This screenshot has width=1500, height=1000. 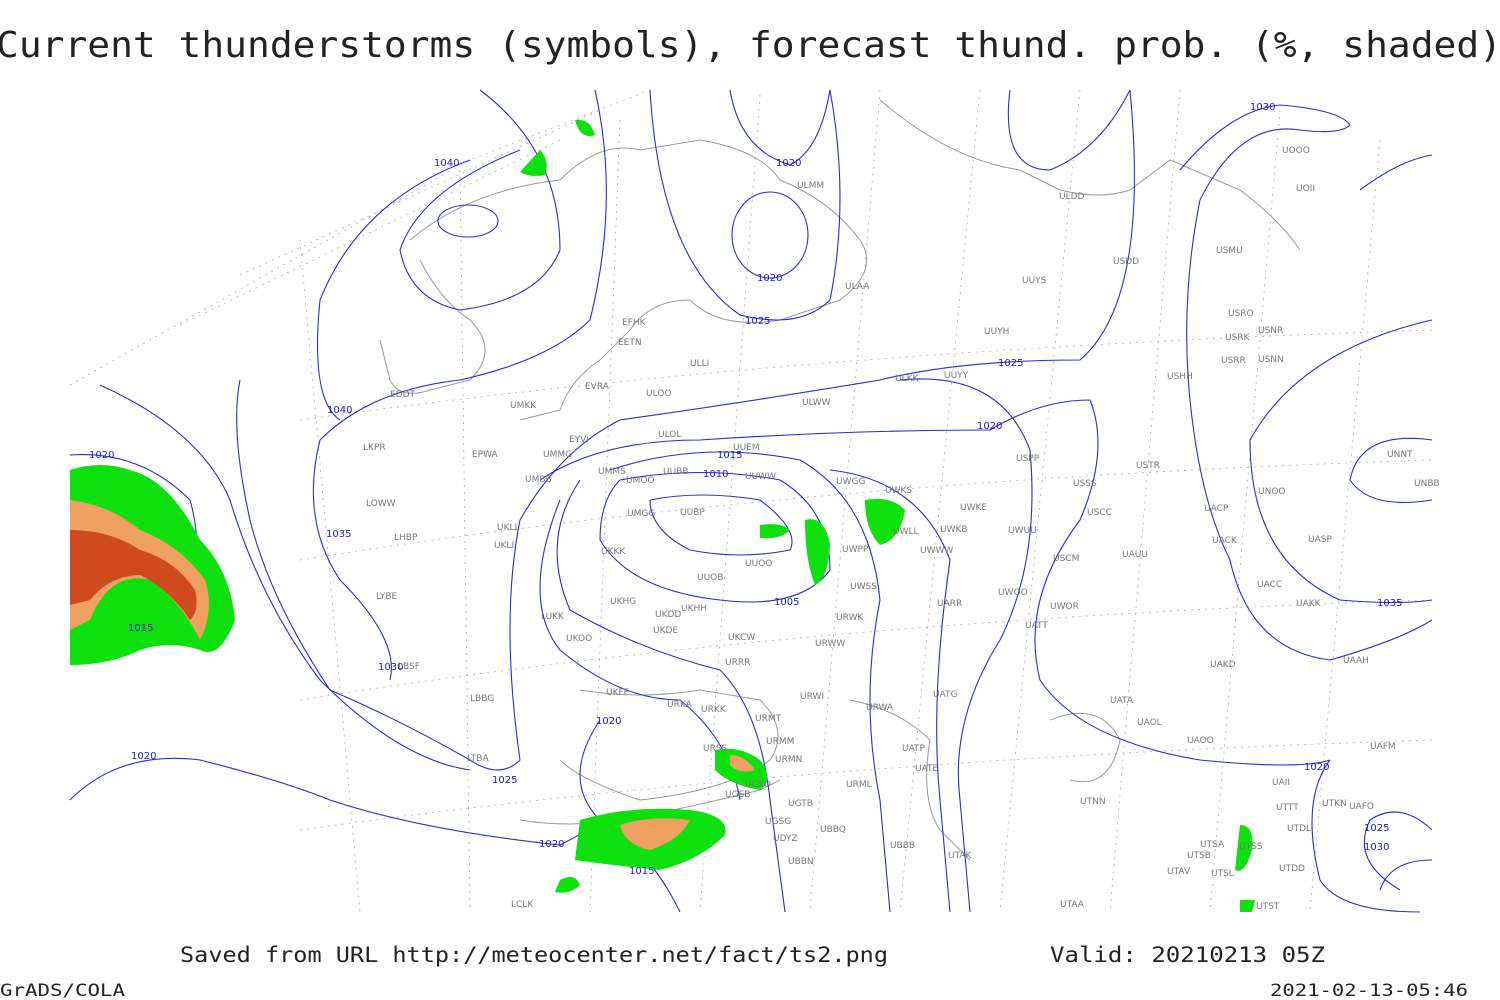 What do you see at coordinates (1085, 484) in the screenshot?
I see `station-label: USSS` at bounding box center [1085, 484].